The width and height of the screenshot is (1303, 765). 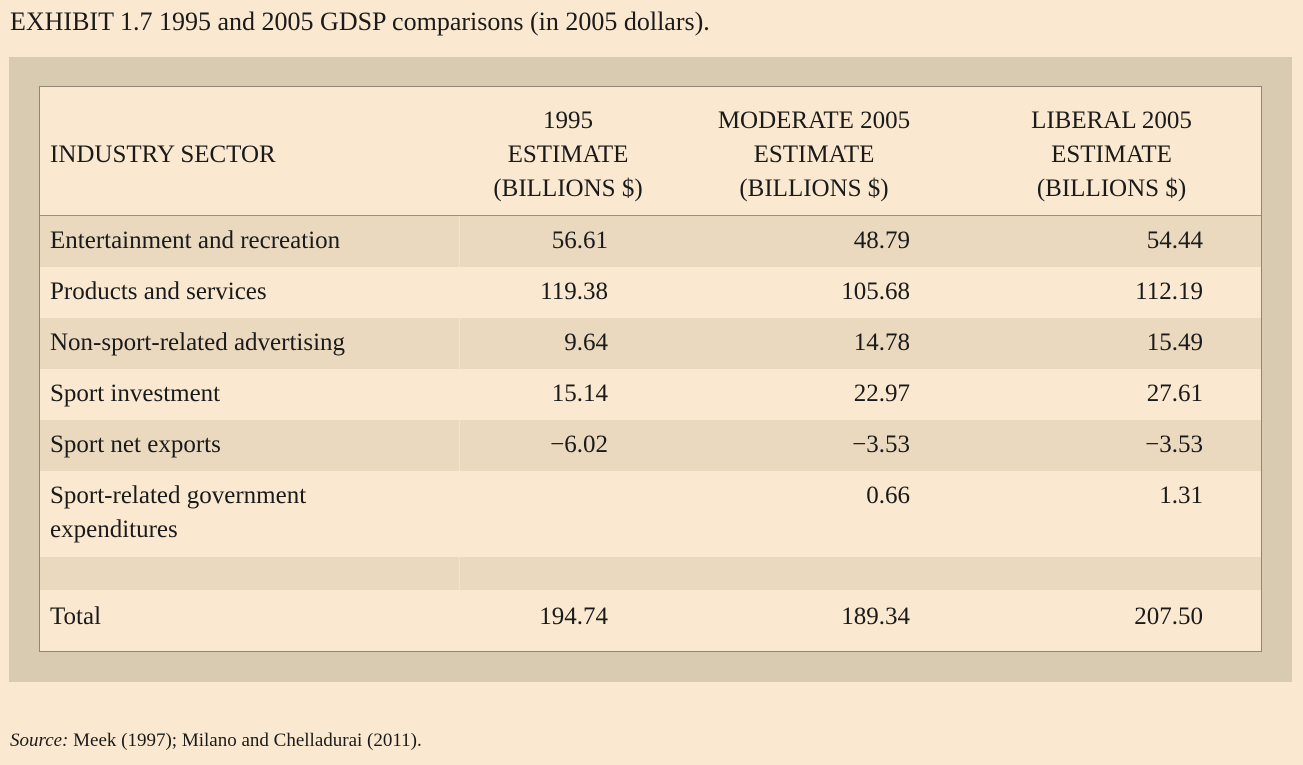 What do you see at coordinates (650, 445) in the screenshot?
I see `table-row: Sport net exports −6.02 −3.53 −3.53` at bounding box center [650, 445].